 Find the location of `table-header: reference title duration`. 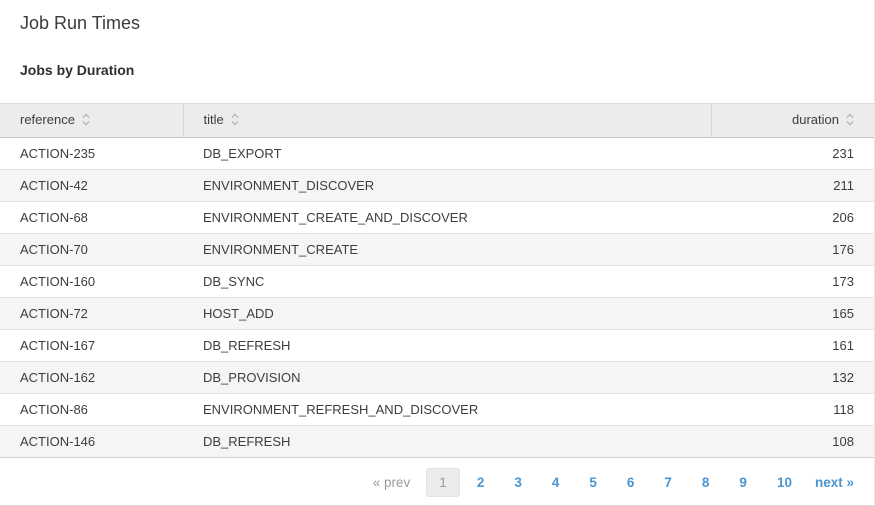

table-header: reference title duration is located at coordinates (437, 120).